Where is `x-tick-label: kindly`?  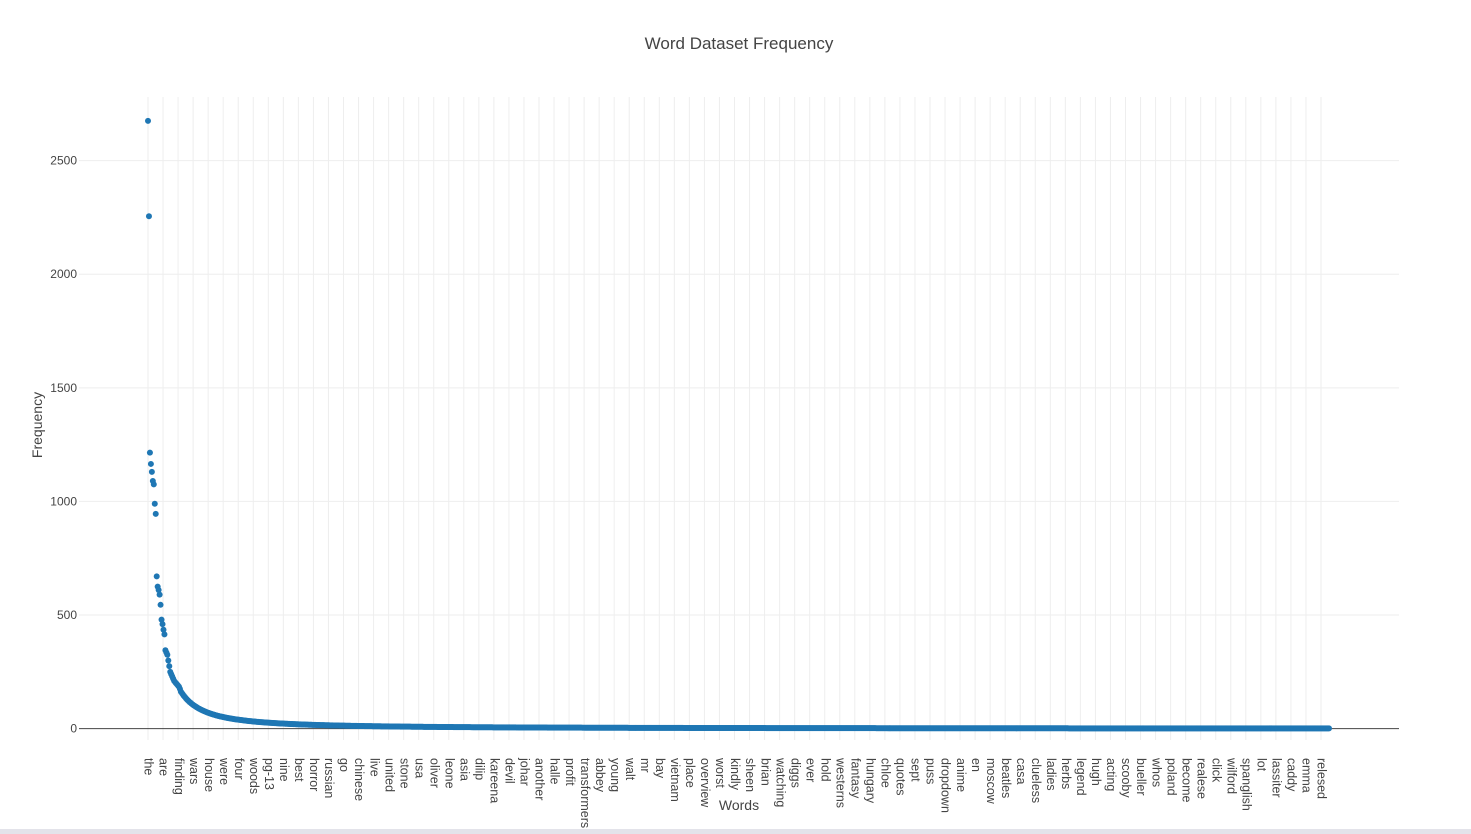 x-tick-label: kindly is located at coordinates (735, 774).